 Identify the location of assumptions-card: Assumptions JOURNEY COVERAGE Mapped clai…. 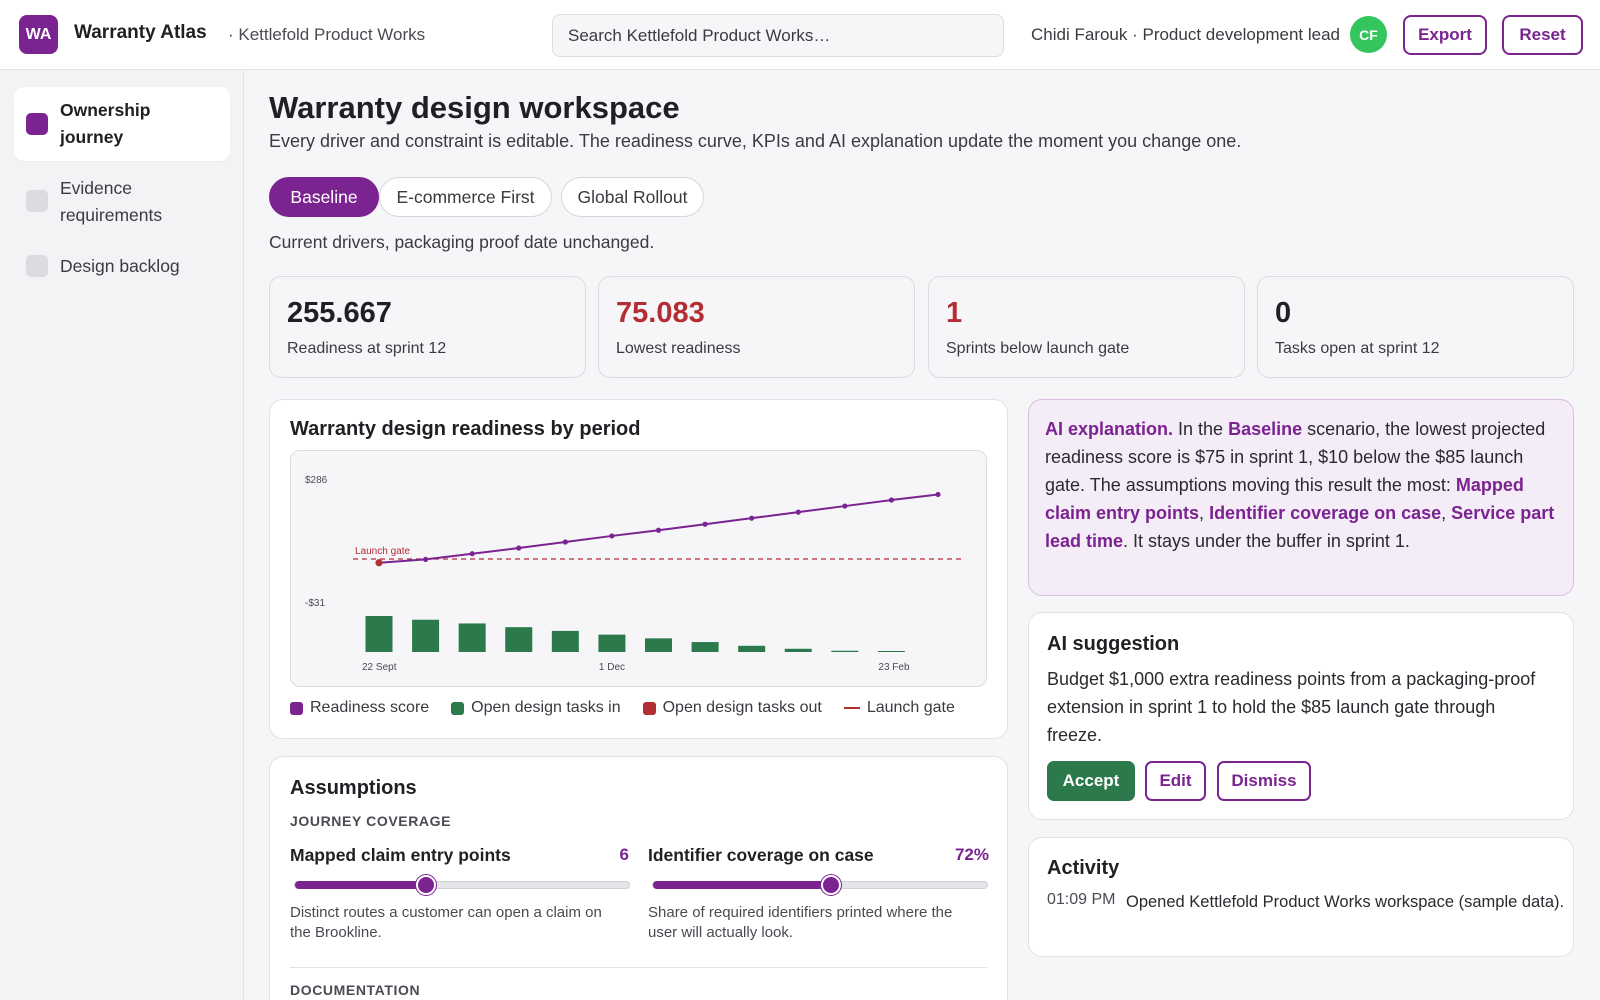
(638, 878).